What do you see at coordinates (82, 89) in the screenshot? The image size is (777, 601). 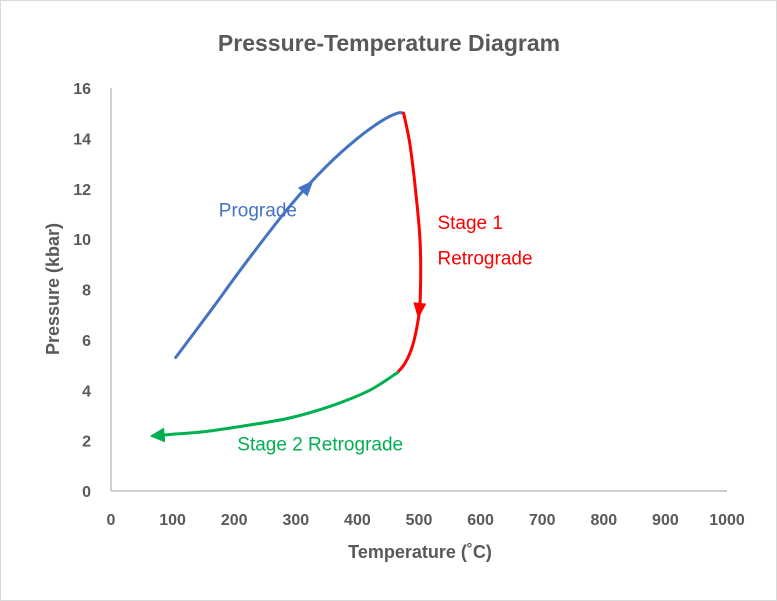 I see `y-tick-label: 16` at bounding box center [82, 89].